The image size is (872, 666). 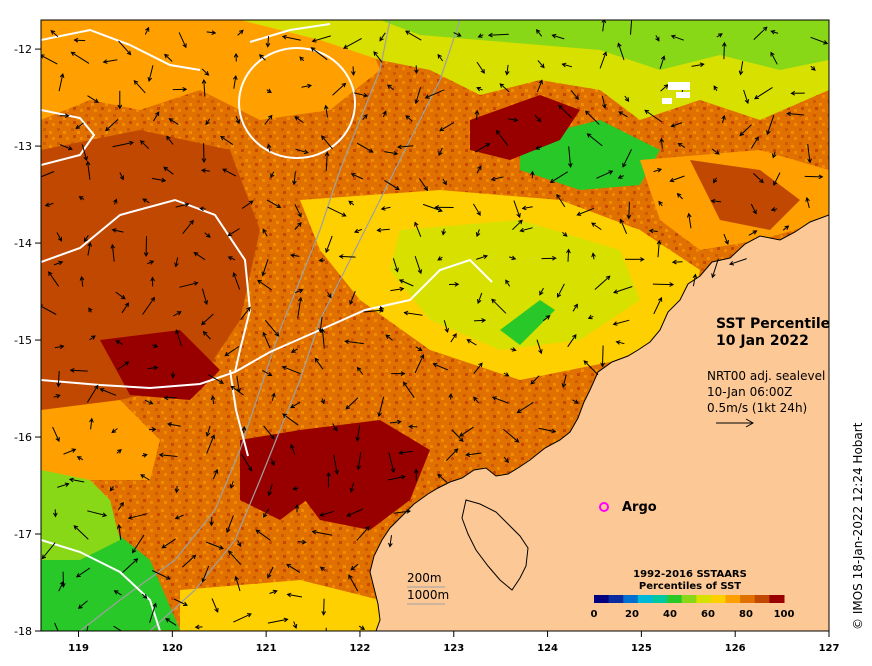 I want to click on argo-float-marker, so click(x=604, y=507).